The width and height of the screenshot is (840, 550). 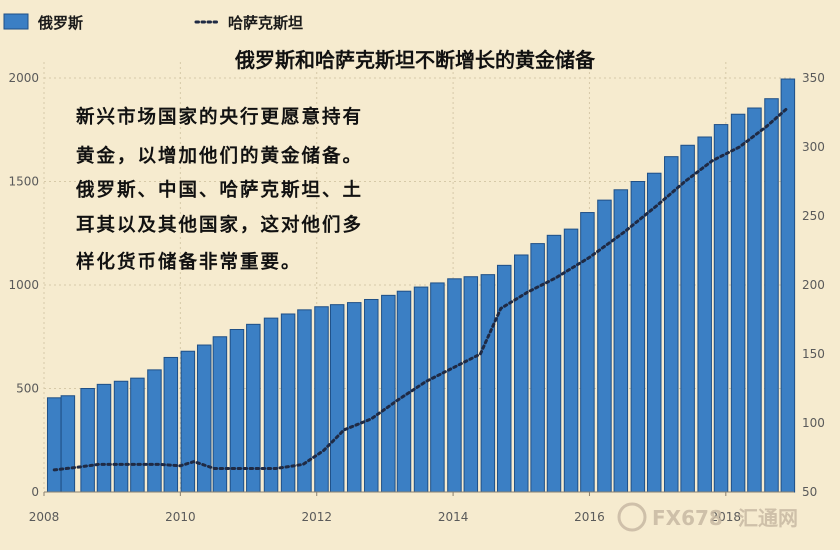 I want to click on x-tick-label: 2008, so click(x=44, y=517).